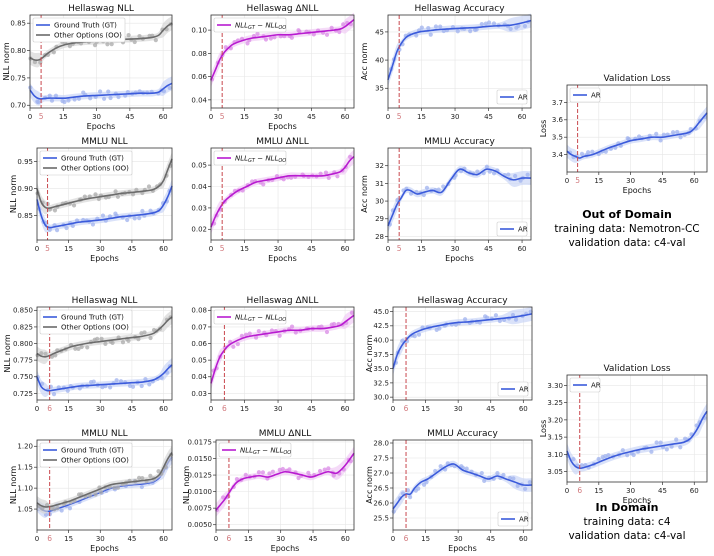  Describe the element at coordinates (92, 318) in the screenshot. I see `legend-label: Ground Truth (GT)` at that location.